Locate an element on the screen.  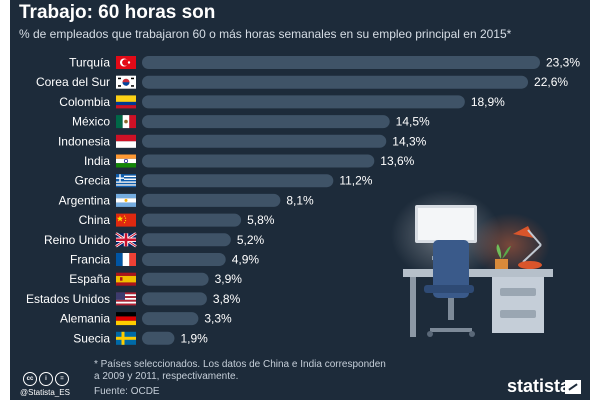
flag-germany-icon is located at coordinates (126, 319).